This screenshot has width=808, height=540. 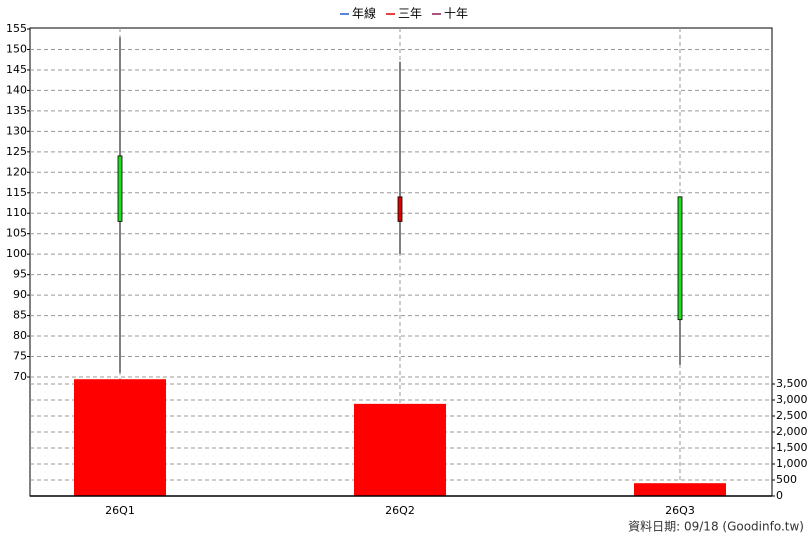 I want to click on legend-label: 年線, so click(x=364, y=13).